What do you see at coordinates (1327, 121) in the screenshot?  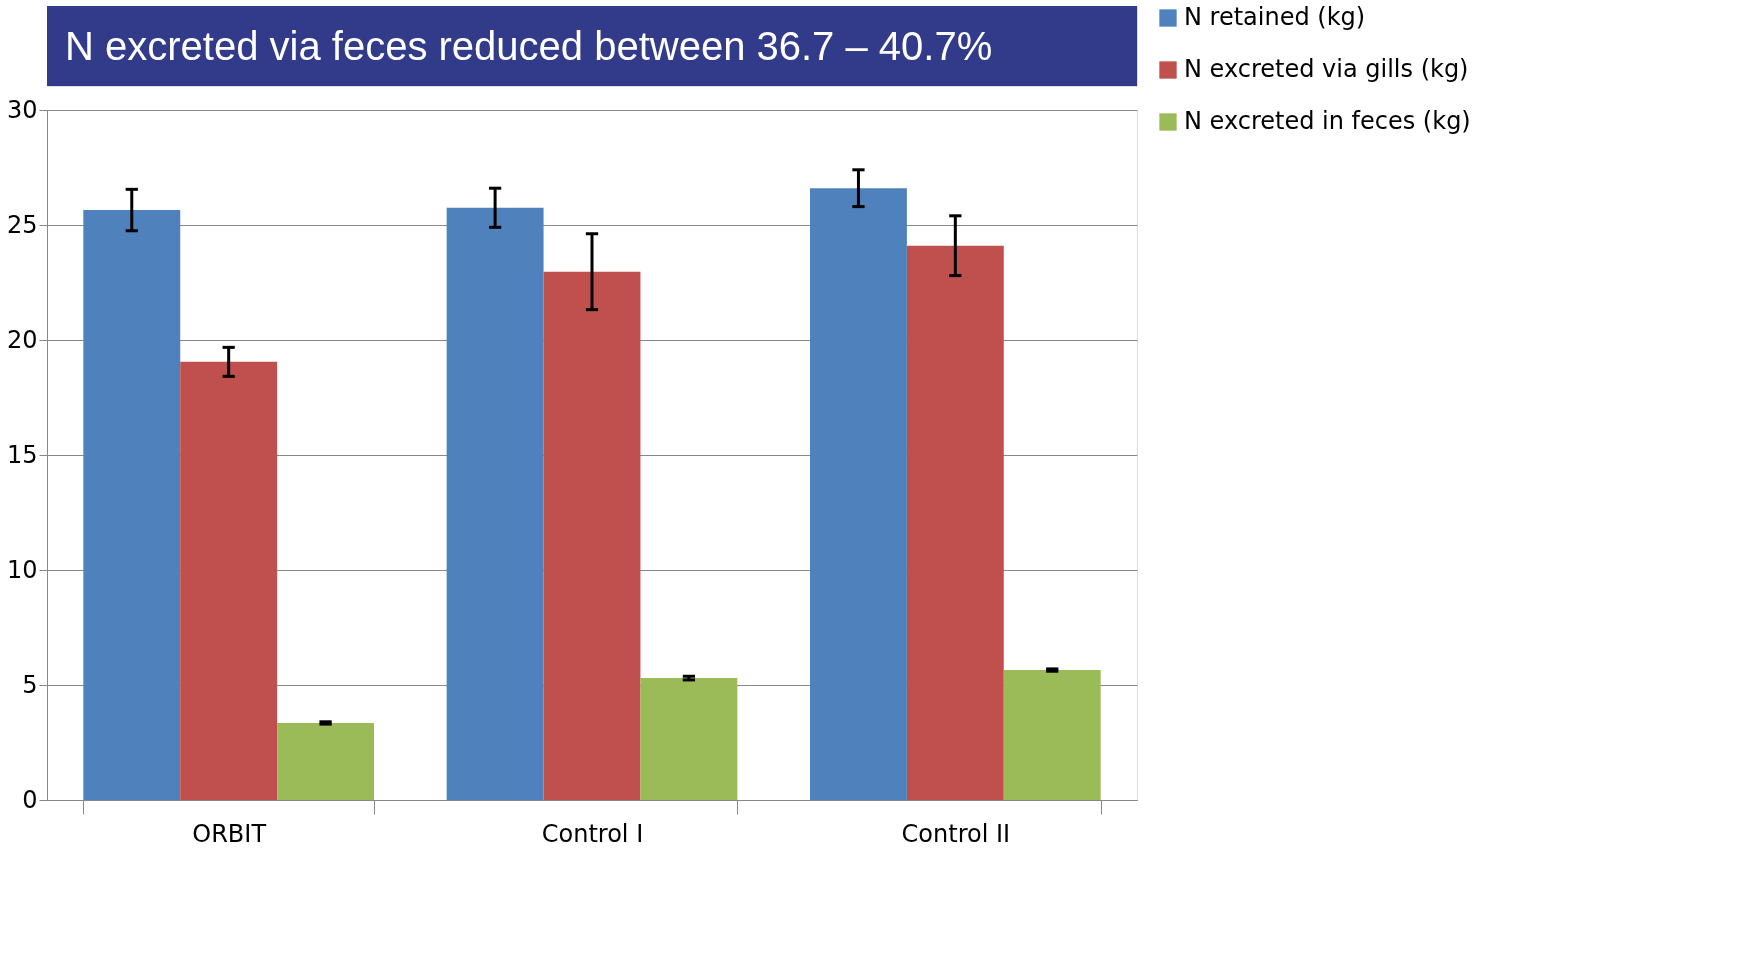 I see `legend-label: N excreted in feces (kg)` at bounding box center [1327, 121].